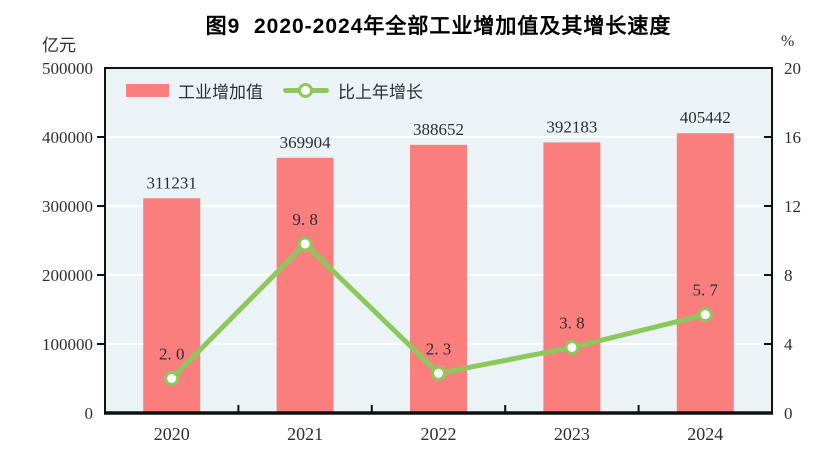  I want to click on line-sample-marker, so click(305, 90).